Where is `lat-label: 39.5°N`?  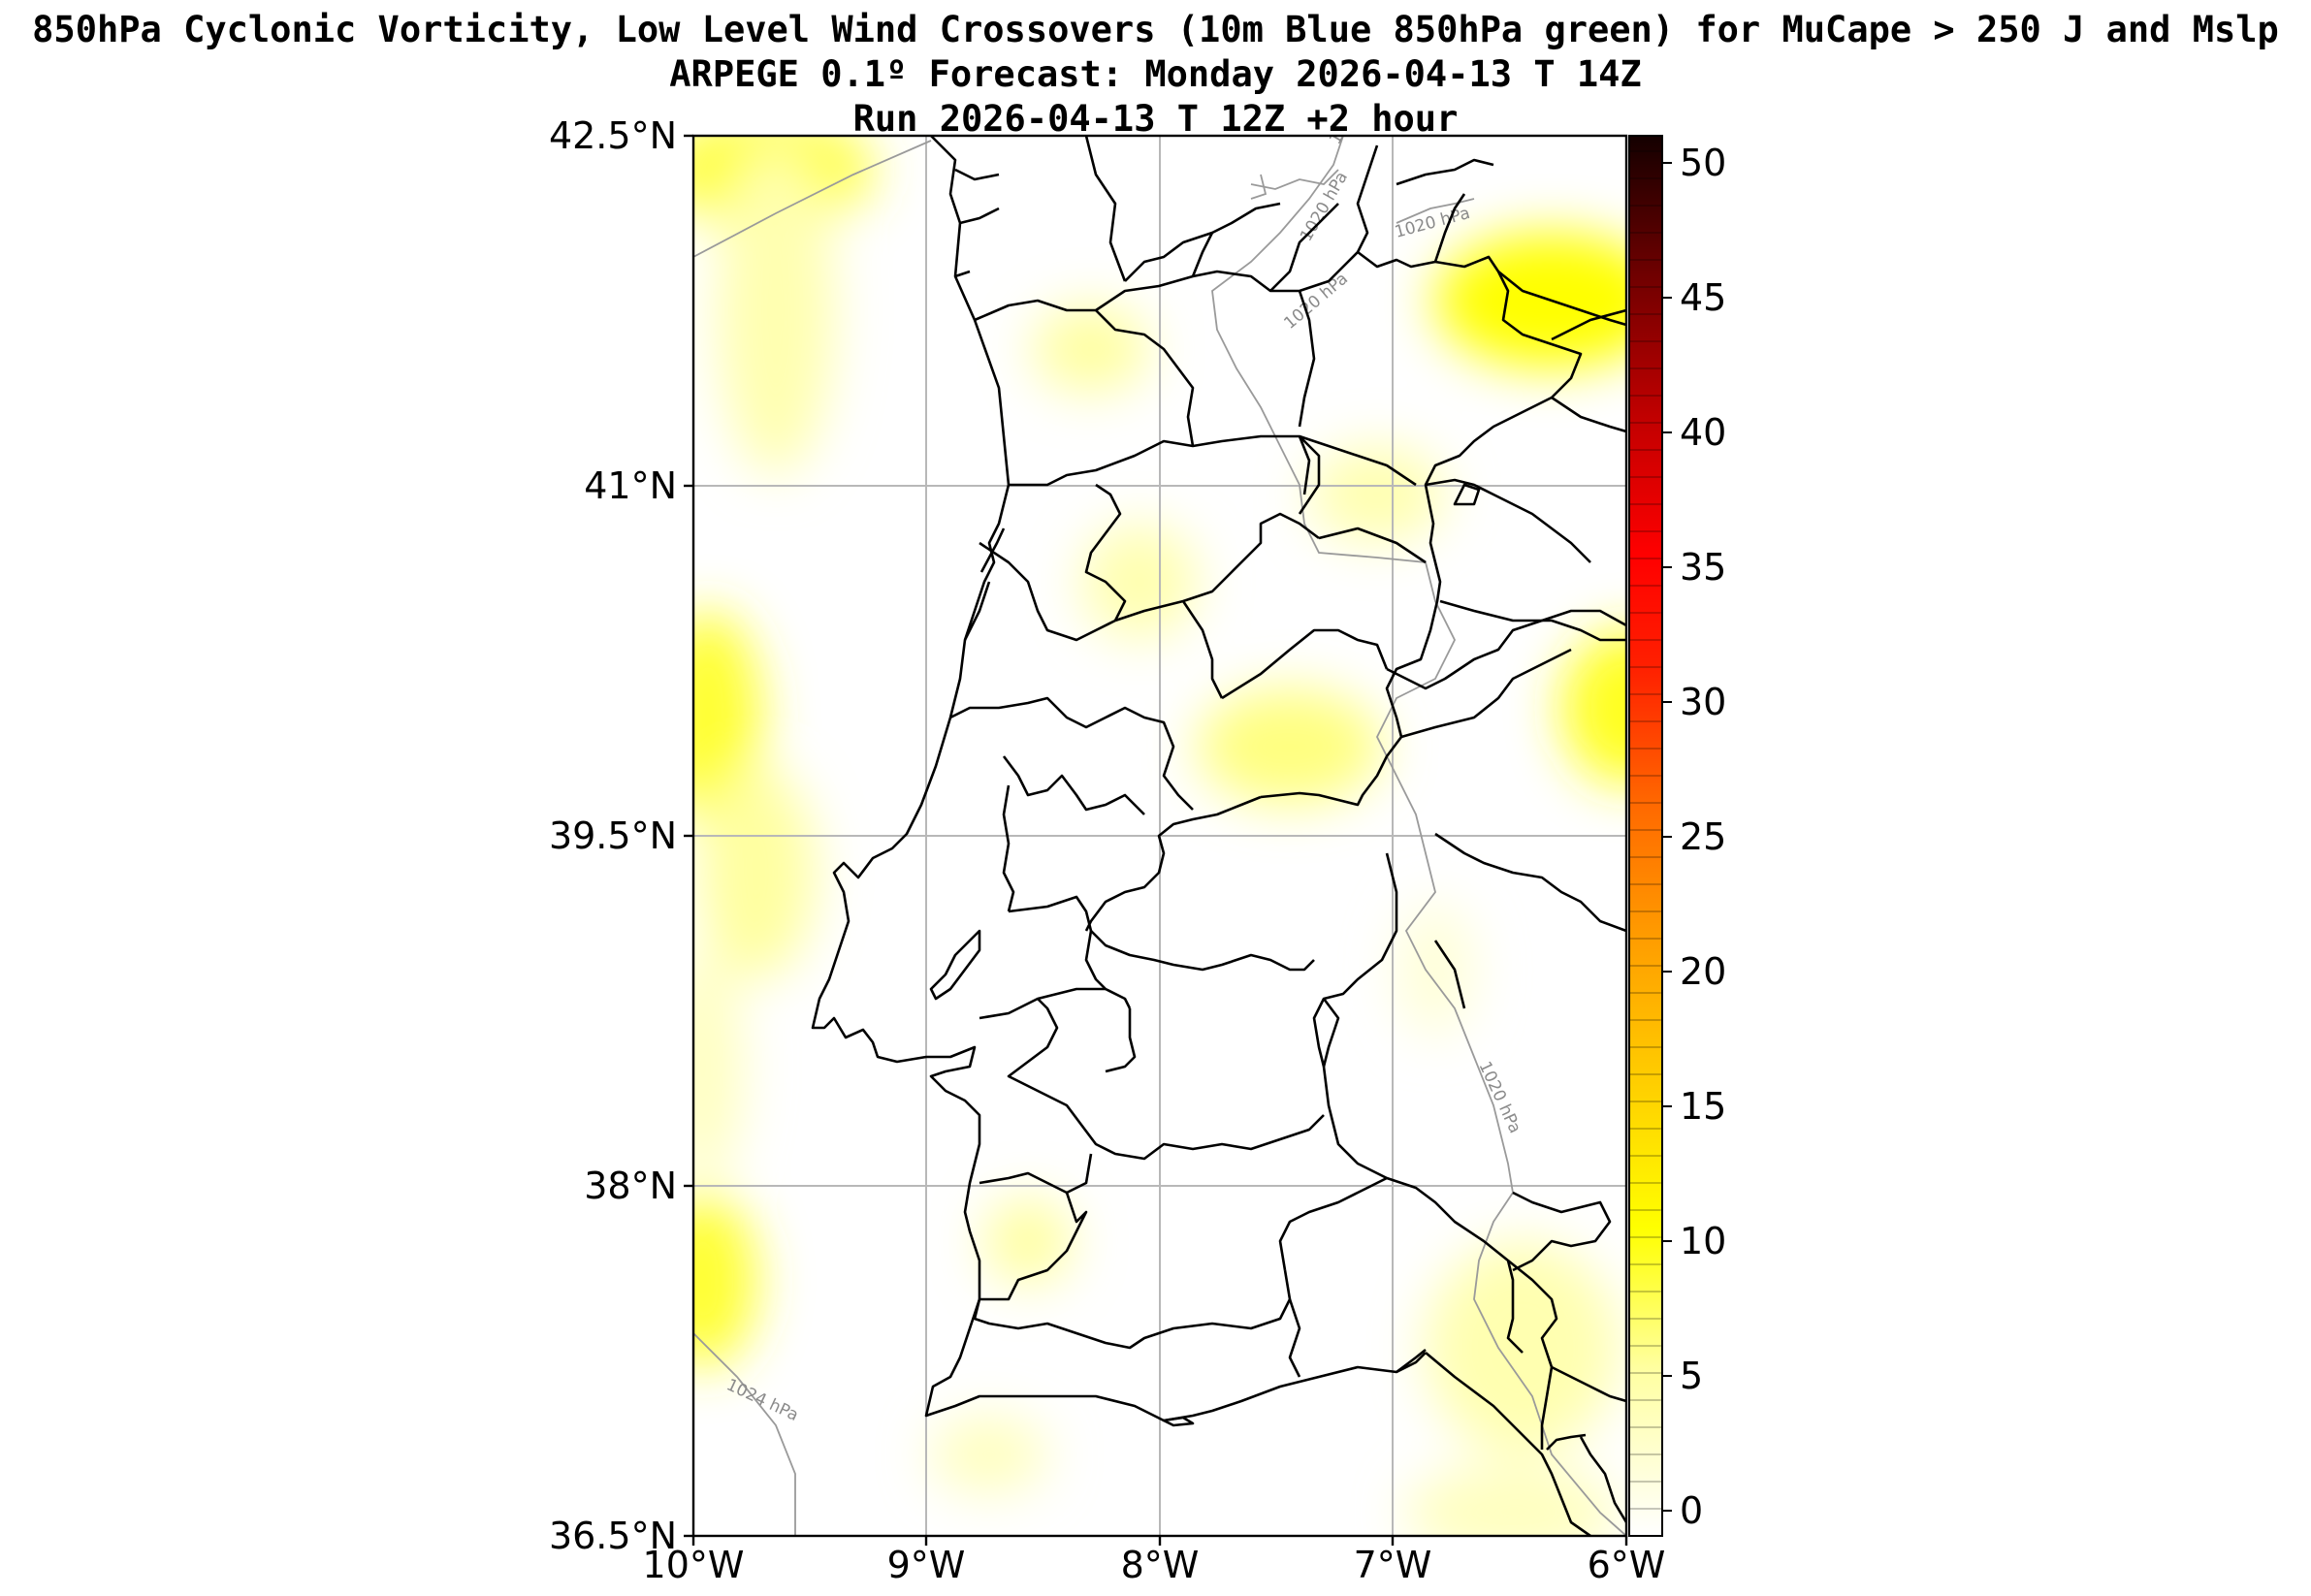 lat-label: 39.5°N is located at coordinates (613, 835).